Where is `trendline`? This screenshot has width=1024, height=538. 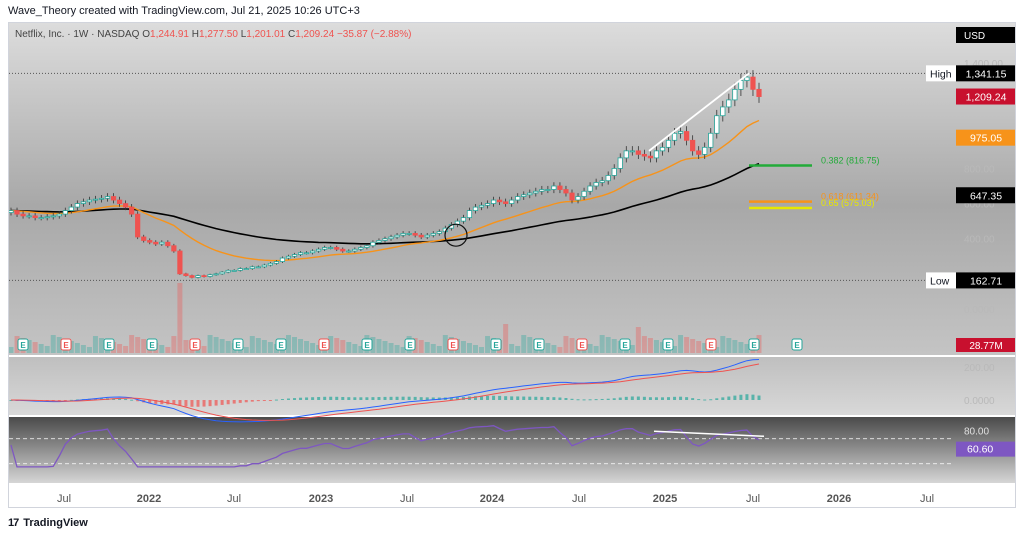 trendline is located at coordinates (699, 112).